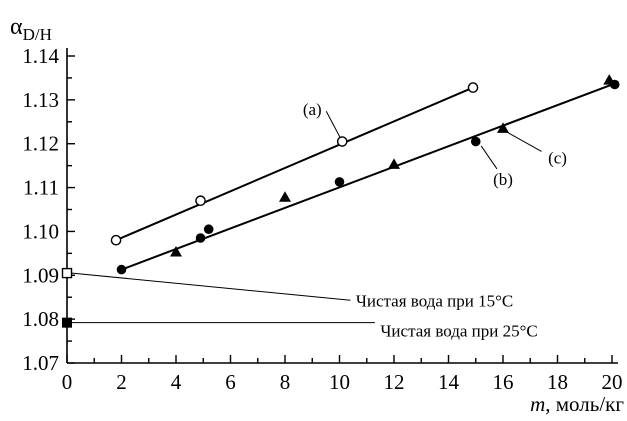 This screenshot has width=627, height=421. Describe the element at coordinates (40, 100) in the screenshot. I see `y-tick-label: 1.13` at that location.